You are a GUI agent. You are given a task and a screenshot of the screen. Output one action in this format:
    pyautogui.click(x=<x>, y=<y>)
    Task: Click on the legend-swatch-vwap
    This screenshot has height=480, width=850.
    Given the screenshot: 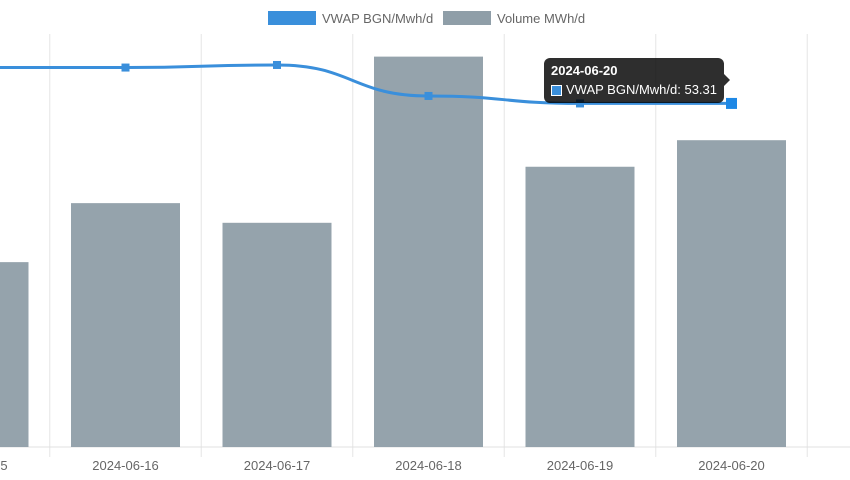 What is the action you would take?
    pyautogui.click(x=292, y=18)
    